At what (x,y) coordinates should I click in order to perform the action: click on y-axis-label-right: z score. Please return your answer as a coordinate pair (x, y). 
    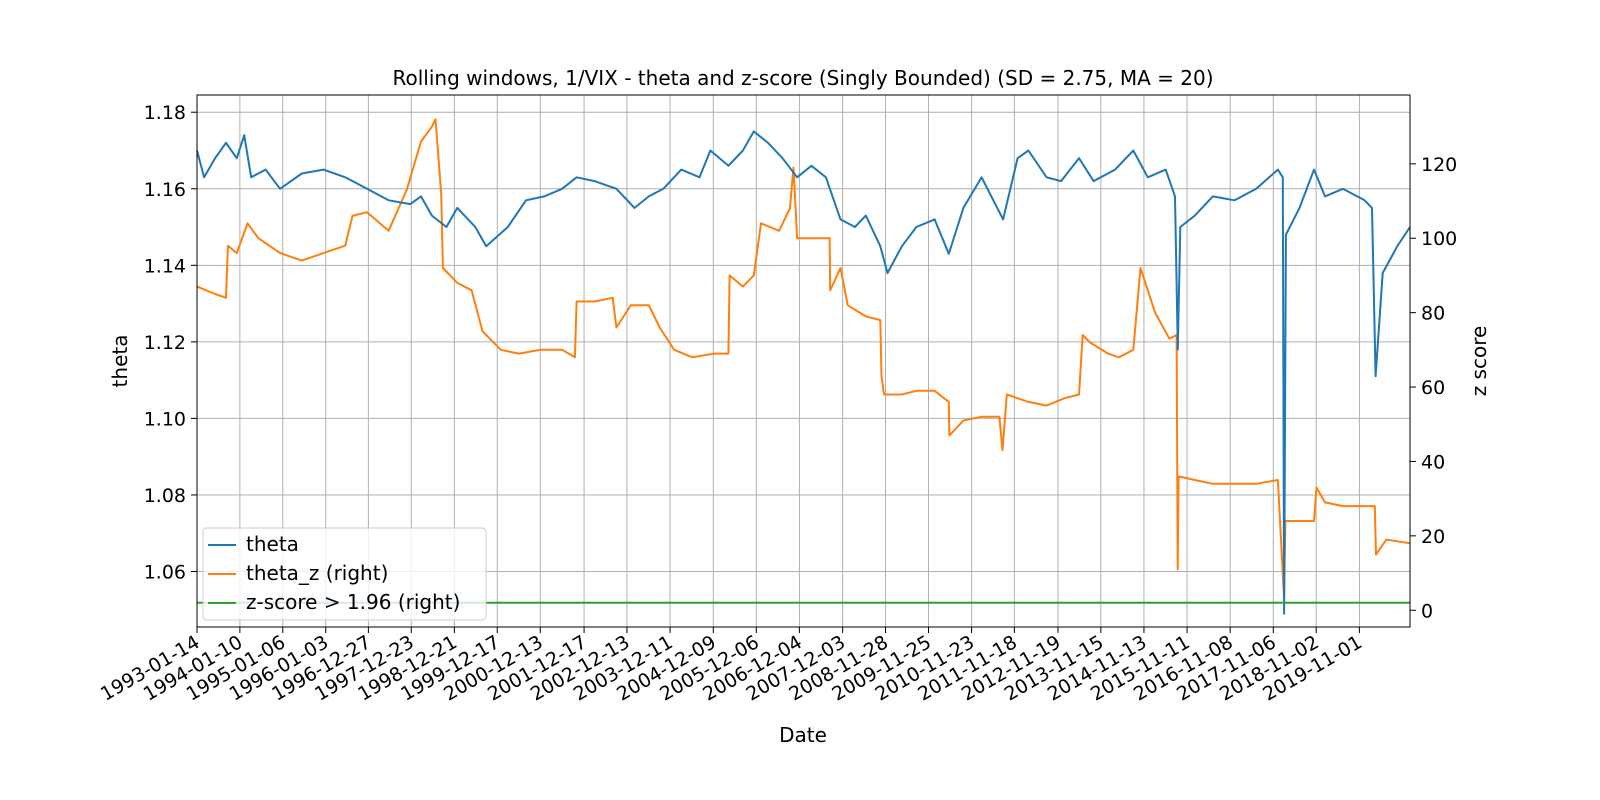
    Looking at the image, I should click on (1479, 361).